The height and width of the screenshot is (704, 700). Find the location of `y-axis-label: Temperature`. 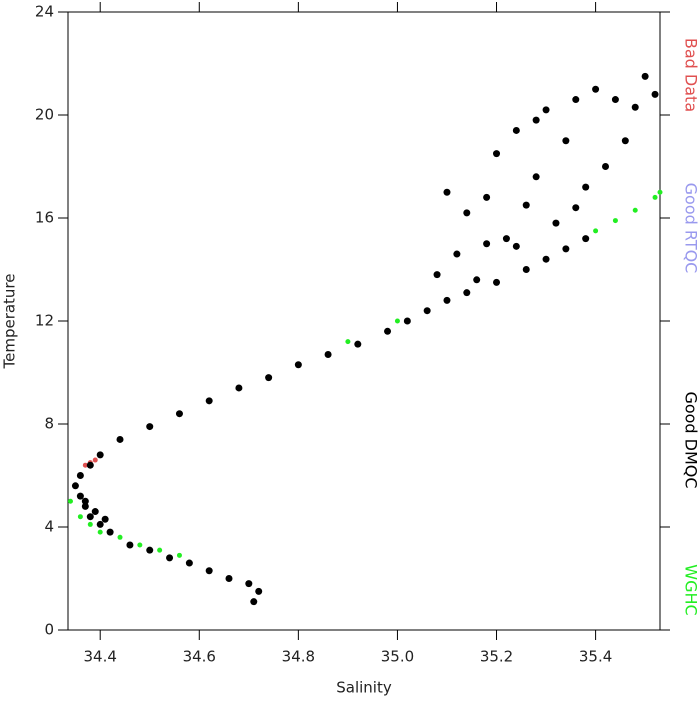

y-axis-label: Temperature is located at coordinates (10, 321).